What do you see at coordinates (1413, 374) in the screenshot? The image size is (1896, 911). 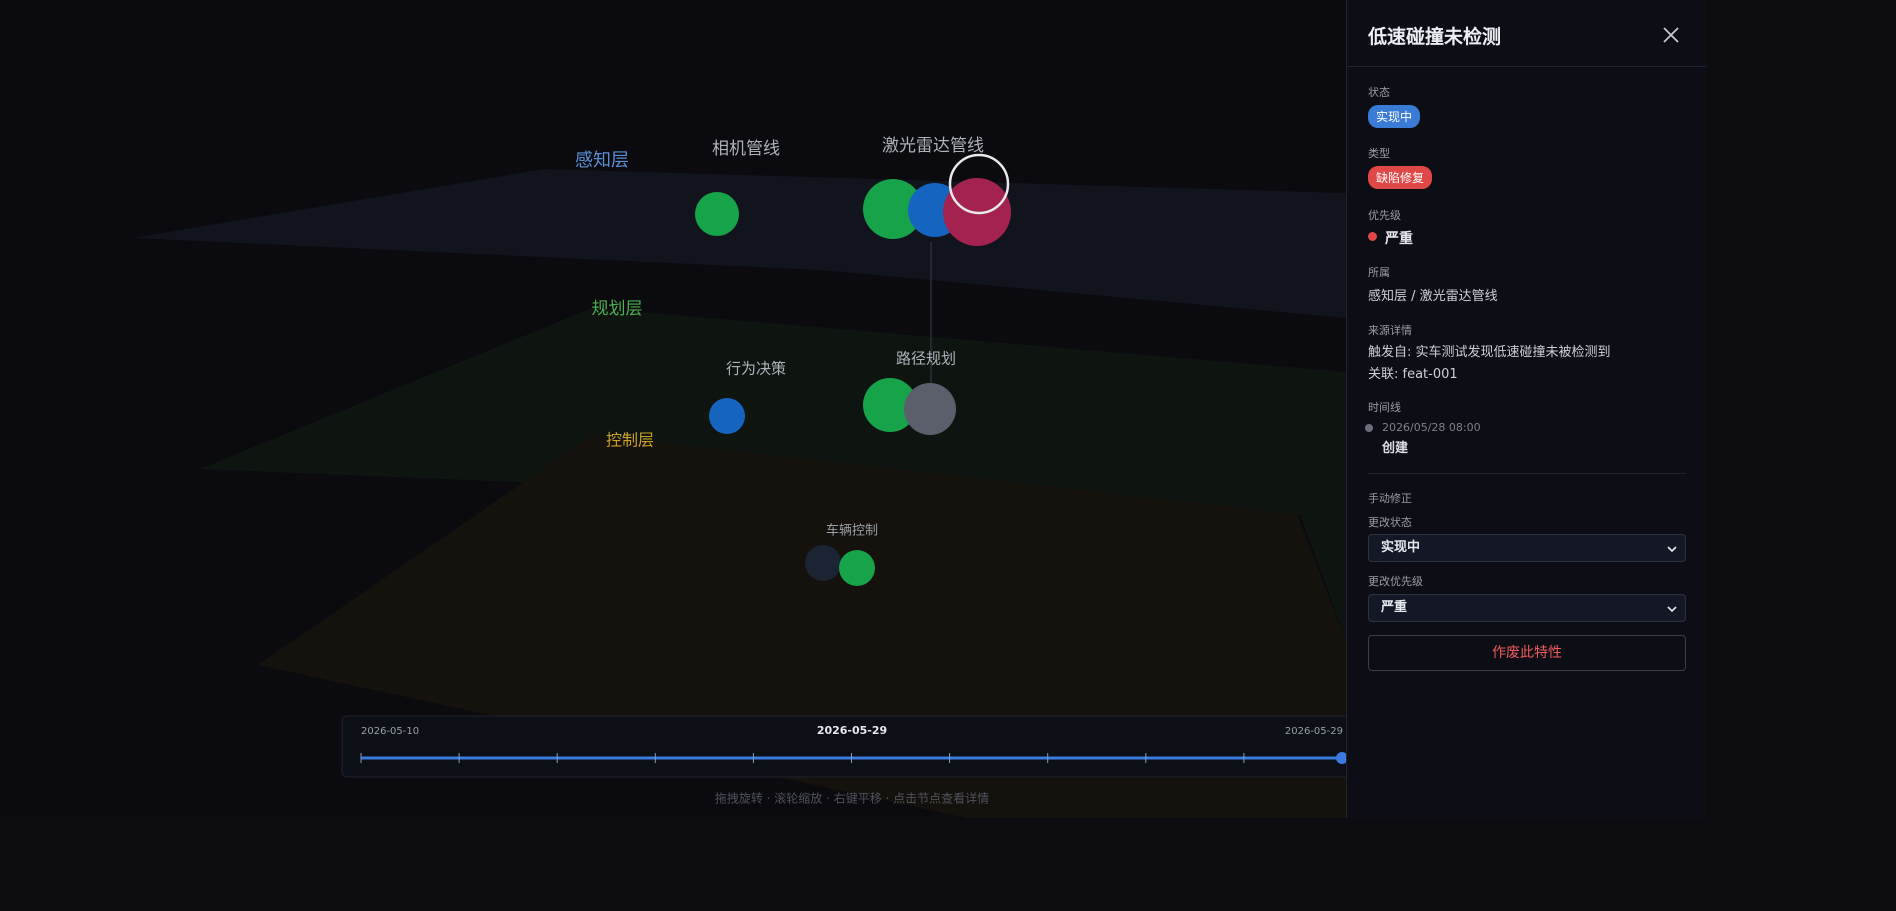 I see `source-related: 关联: feat-001` at bounding box center [1413, 374].